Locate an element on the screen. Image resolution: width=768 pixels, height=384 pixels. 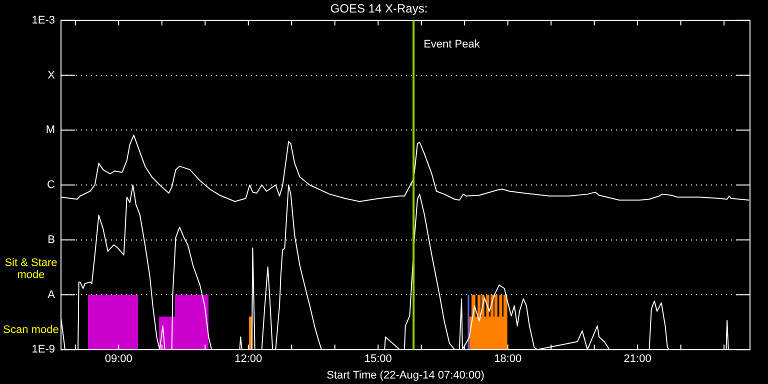
ref-line-label: Event Peak is located at coordinates (452, 44).